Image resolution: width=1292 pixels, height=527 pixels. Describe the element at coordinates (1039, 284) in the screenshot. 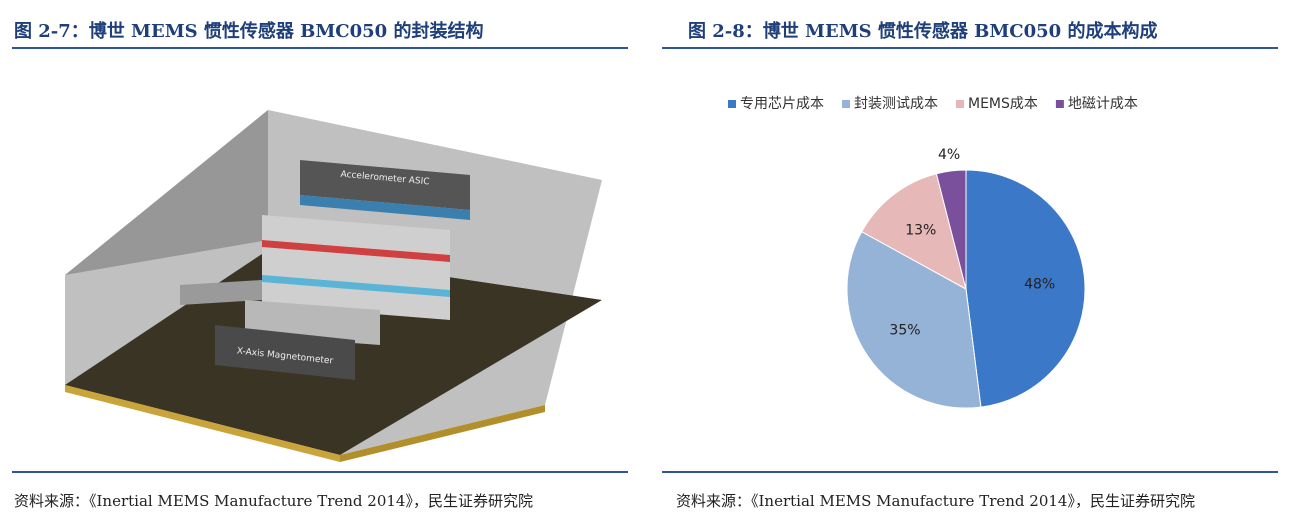

I see `data-label: 48%` at that location.